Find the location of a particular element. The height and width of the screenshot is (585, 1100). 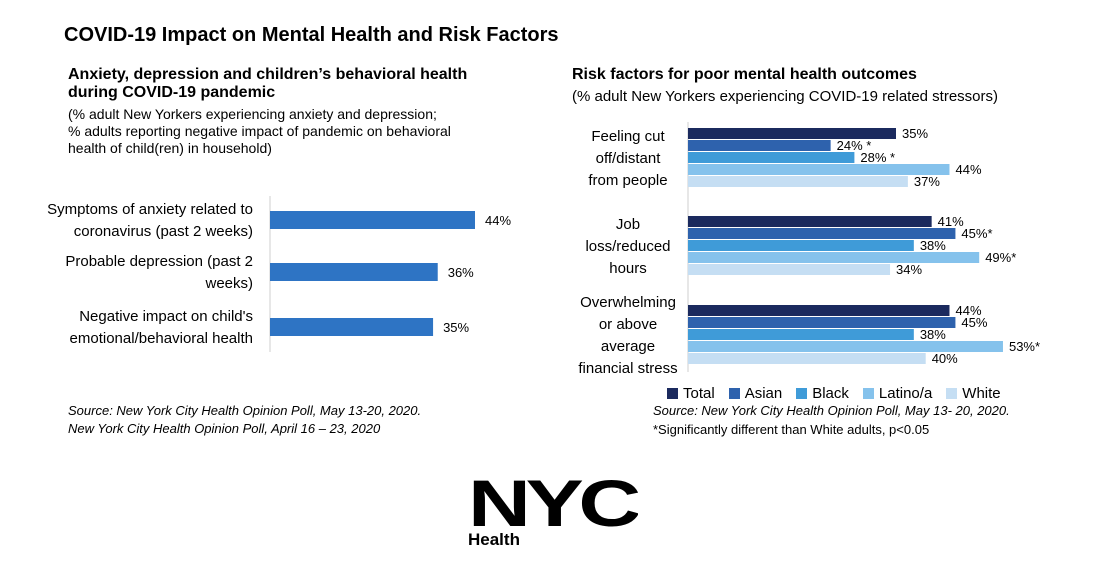

right-chart-value-label: 37% is located at coordinates (927, 181).